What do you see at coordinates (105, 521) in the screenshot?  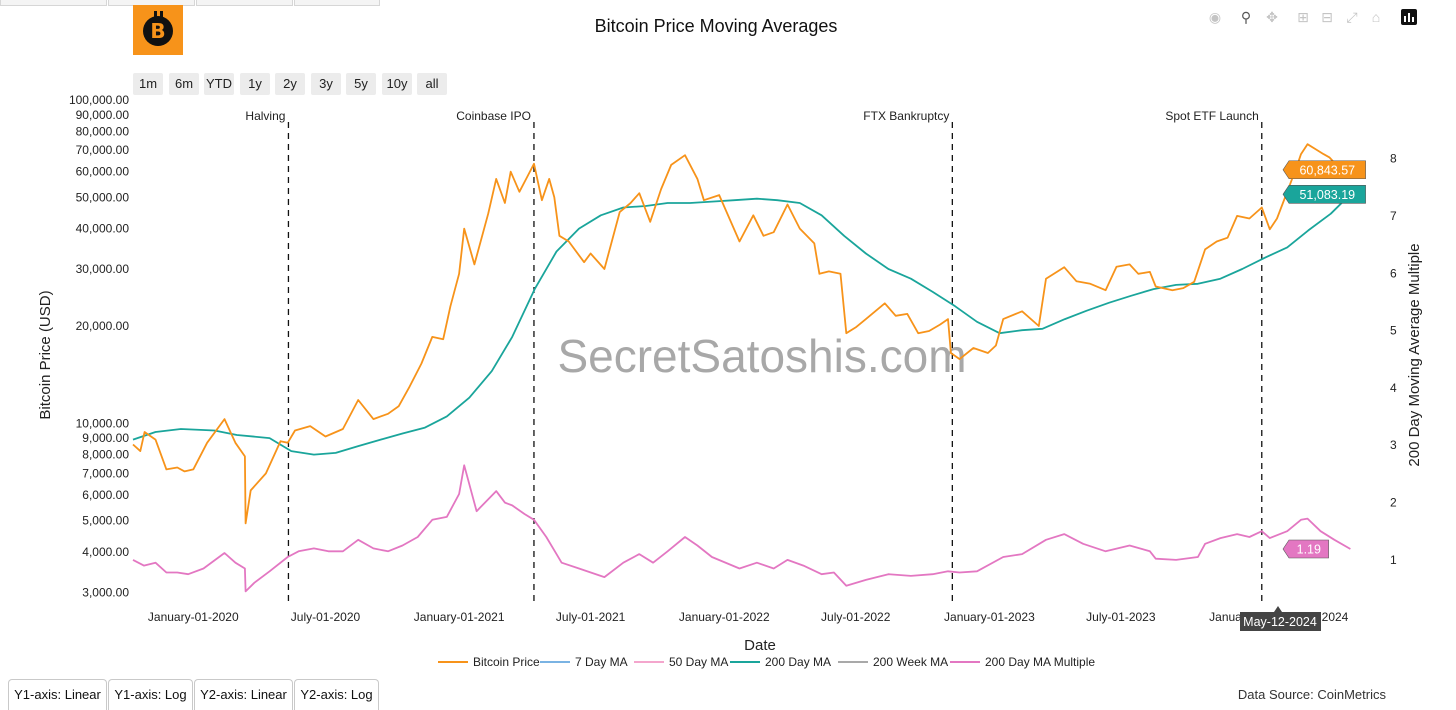 I see `y-tick-label: 5,000.00` at bounding box center [105, 521].